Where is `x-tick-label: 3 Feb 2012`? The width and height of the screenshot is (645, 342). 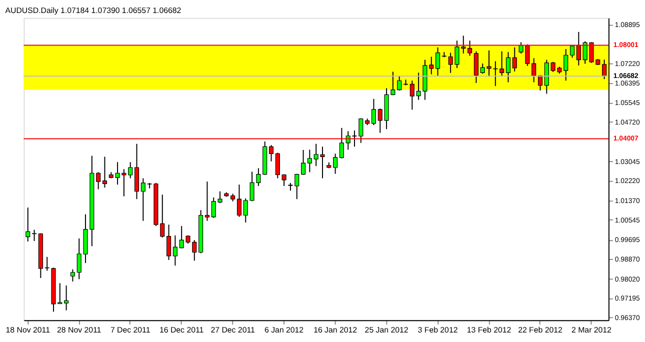 x-tick-label: 3 Feb 2012 is located at coordinates (438, 329).